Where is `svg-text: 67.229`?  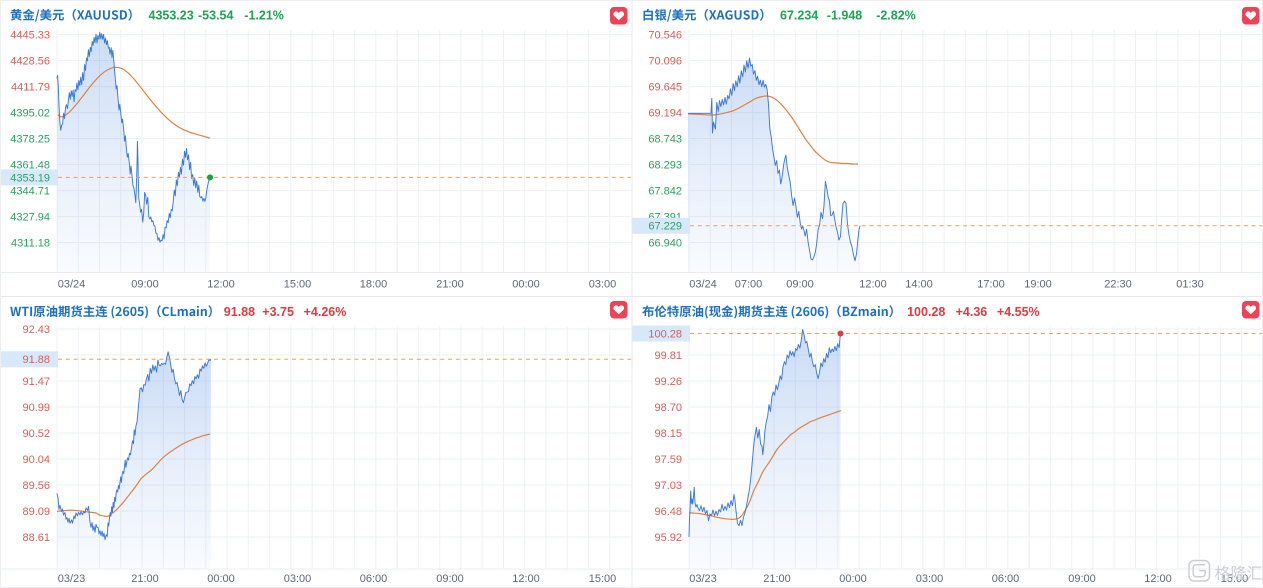 svg-text: 67.229 is located at coordinates (665, 227).